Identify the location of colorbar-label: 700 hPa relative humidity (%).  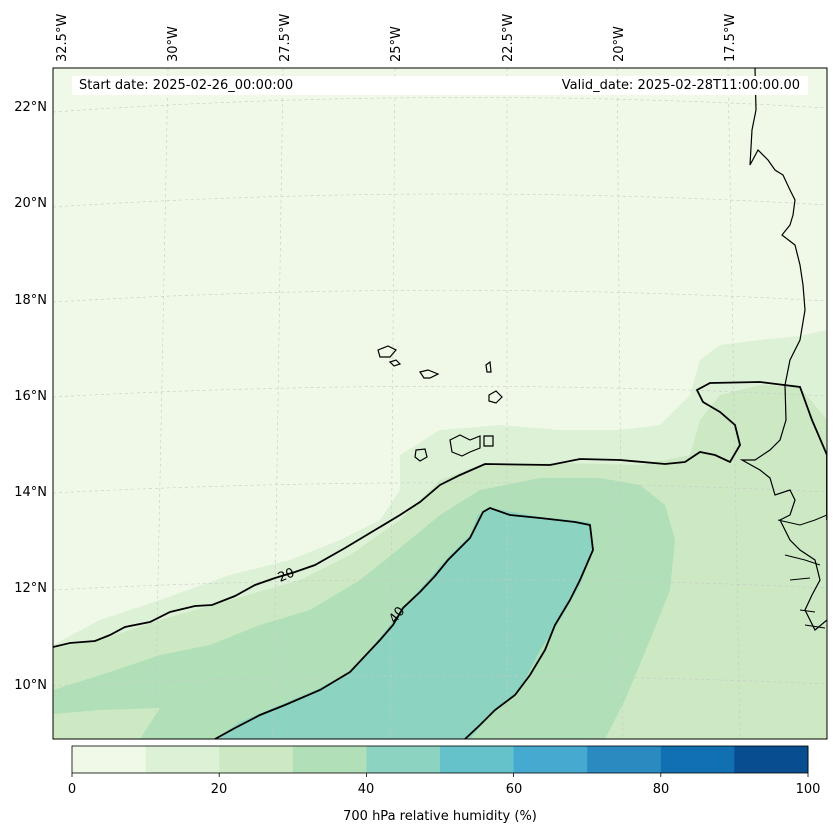
(440, 816).